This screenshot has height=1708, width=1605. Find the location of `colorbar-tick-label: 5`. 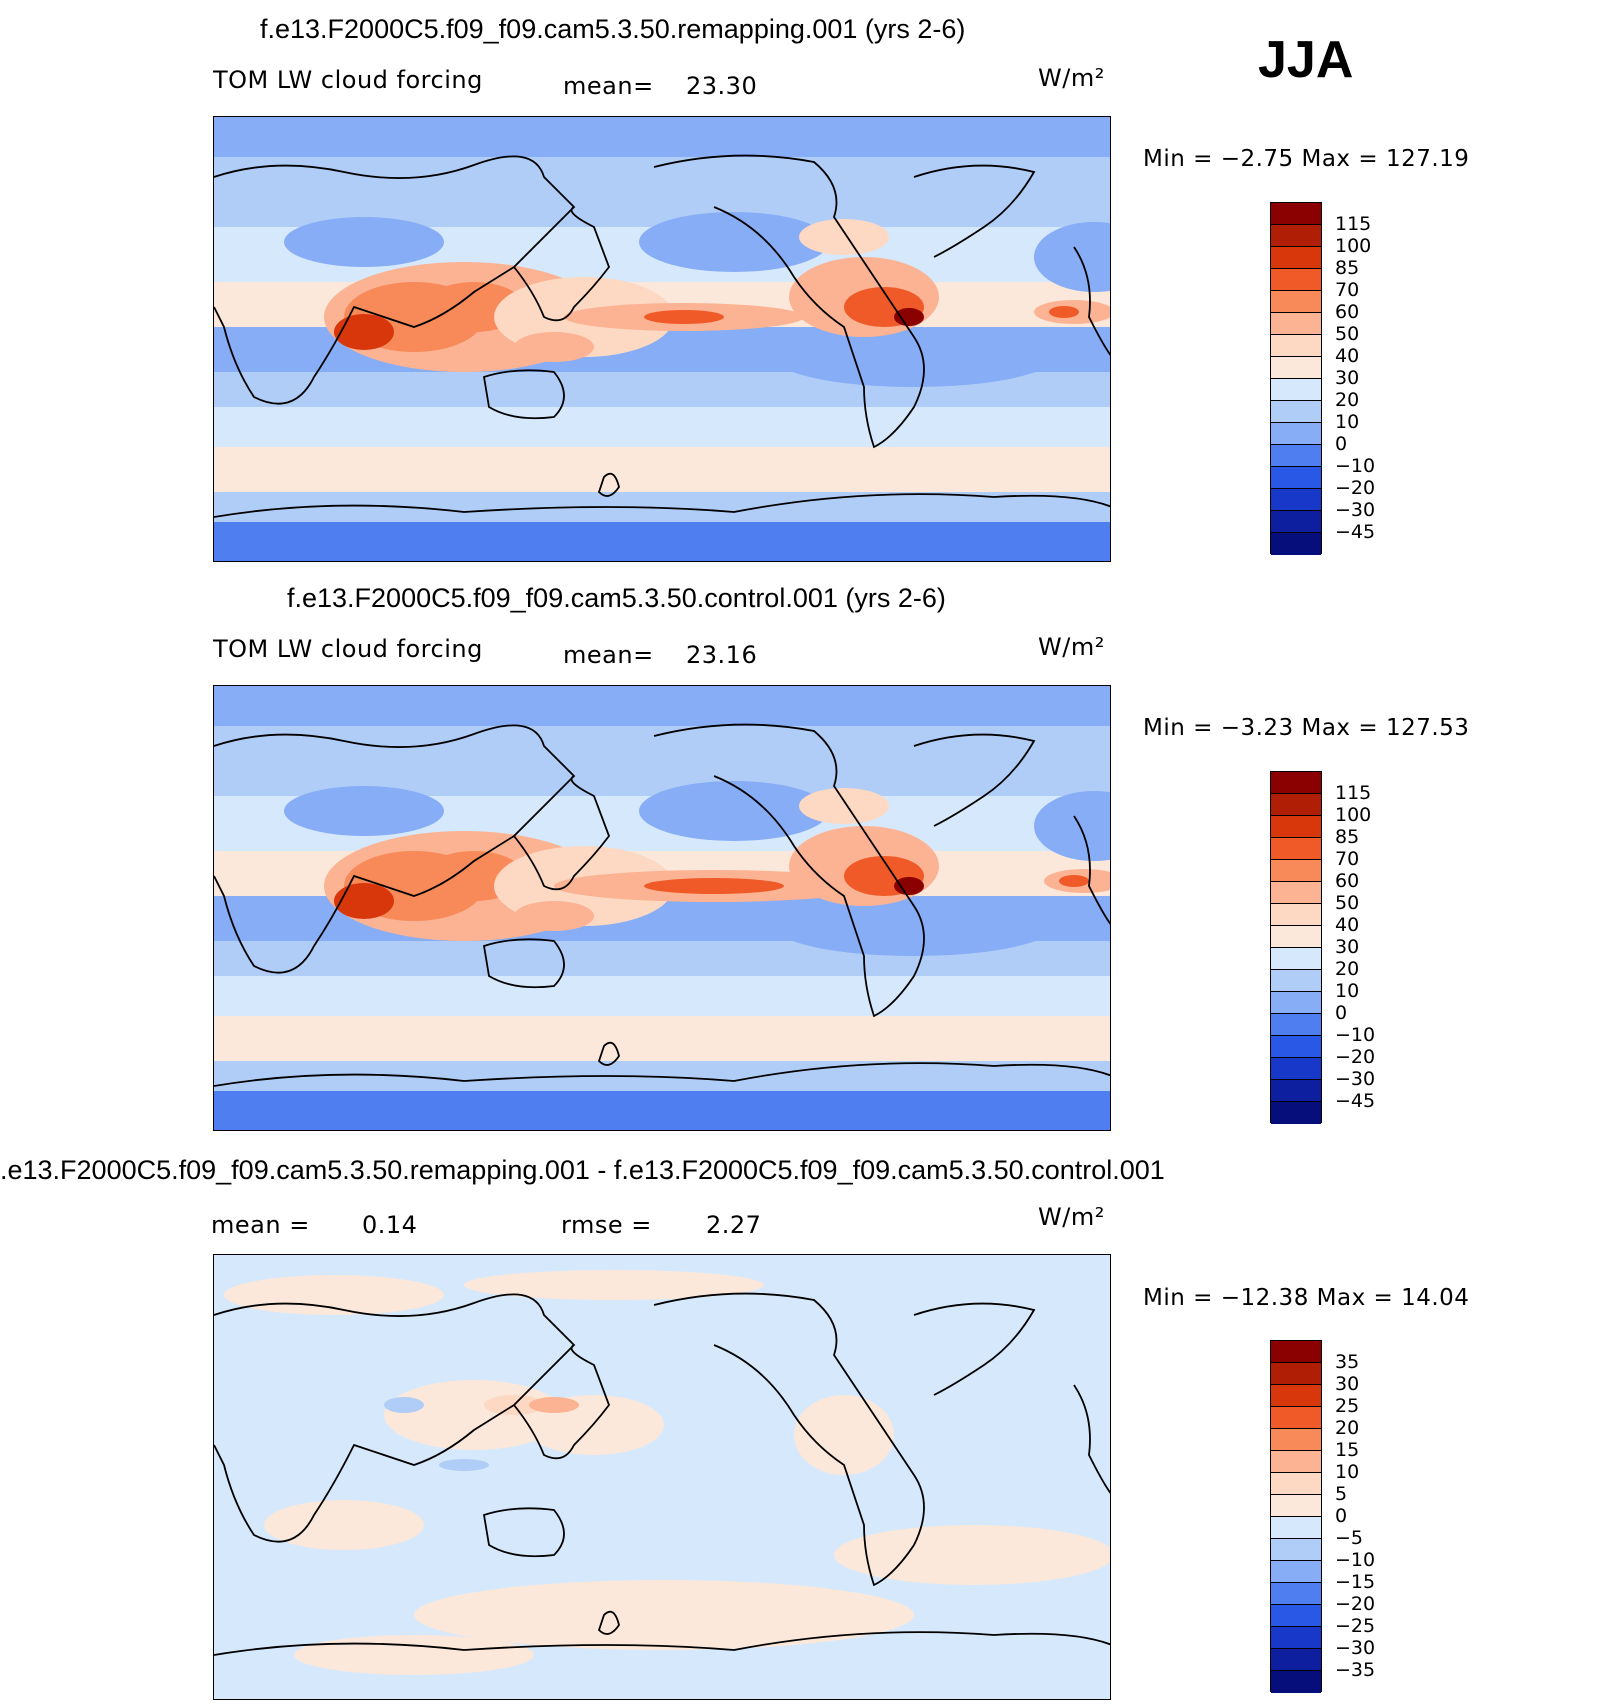

colorbar-tick-label: 5 is located at coordinates (1341, 1494).